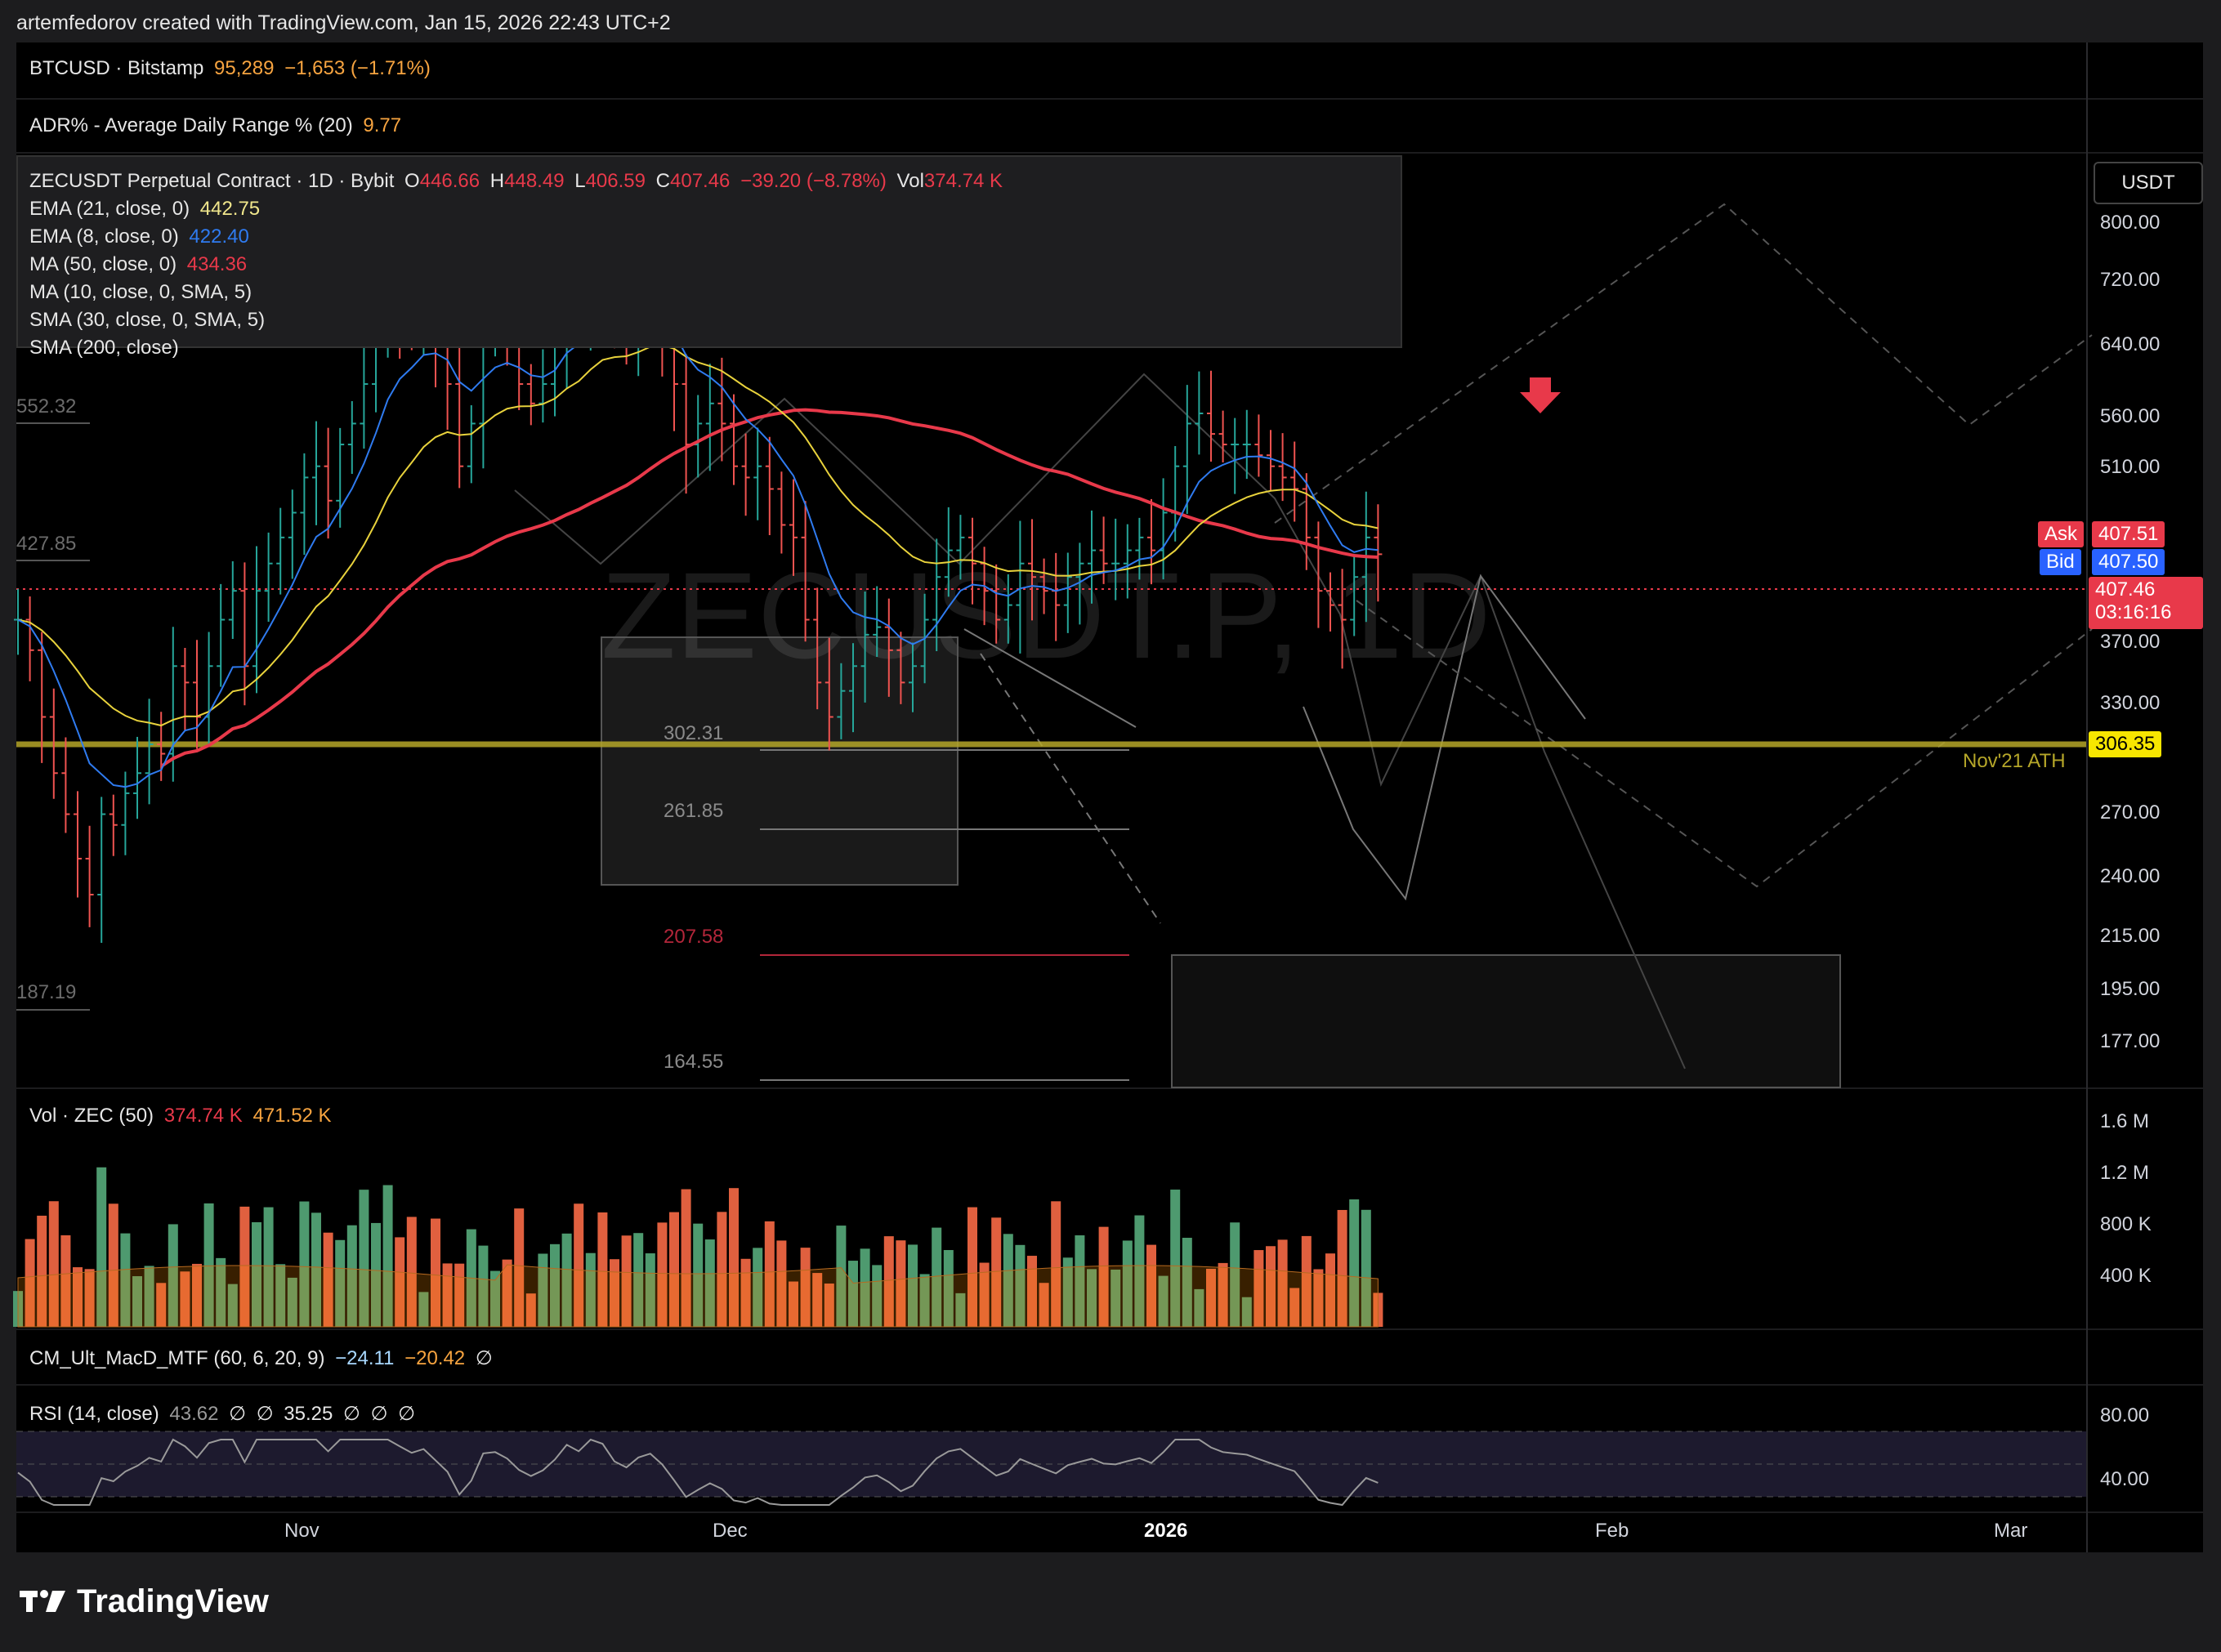  What do you see at coordinates (693, 937) in the screenshot?
I see `level-207: 207.58` at bounding box center [693, 937].